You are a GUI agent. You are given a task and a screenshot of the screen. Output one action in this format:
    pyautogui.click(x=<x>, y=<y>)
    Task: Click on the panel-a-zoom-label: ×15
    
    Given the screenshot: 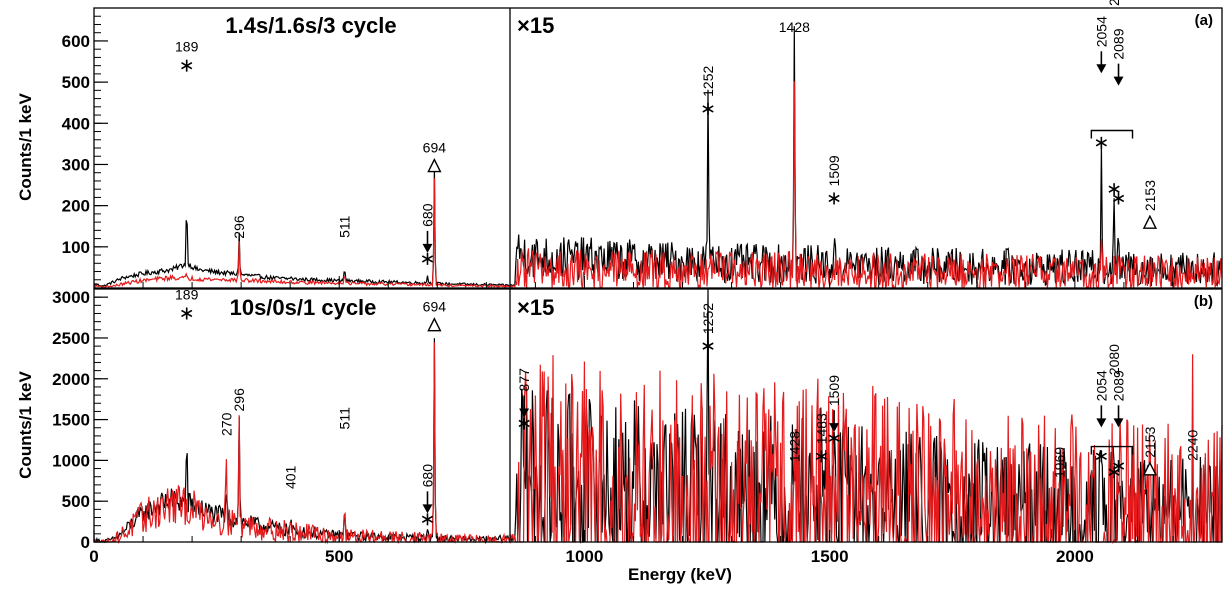 What is the action you would take?
    pyautogui.click(x=535, y=25)
    